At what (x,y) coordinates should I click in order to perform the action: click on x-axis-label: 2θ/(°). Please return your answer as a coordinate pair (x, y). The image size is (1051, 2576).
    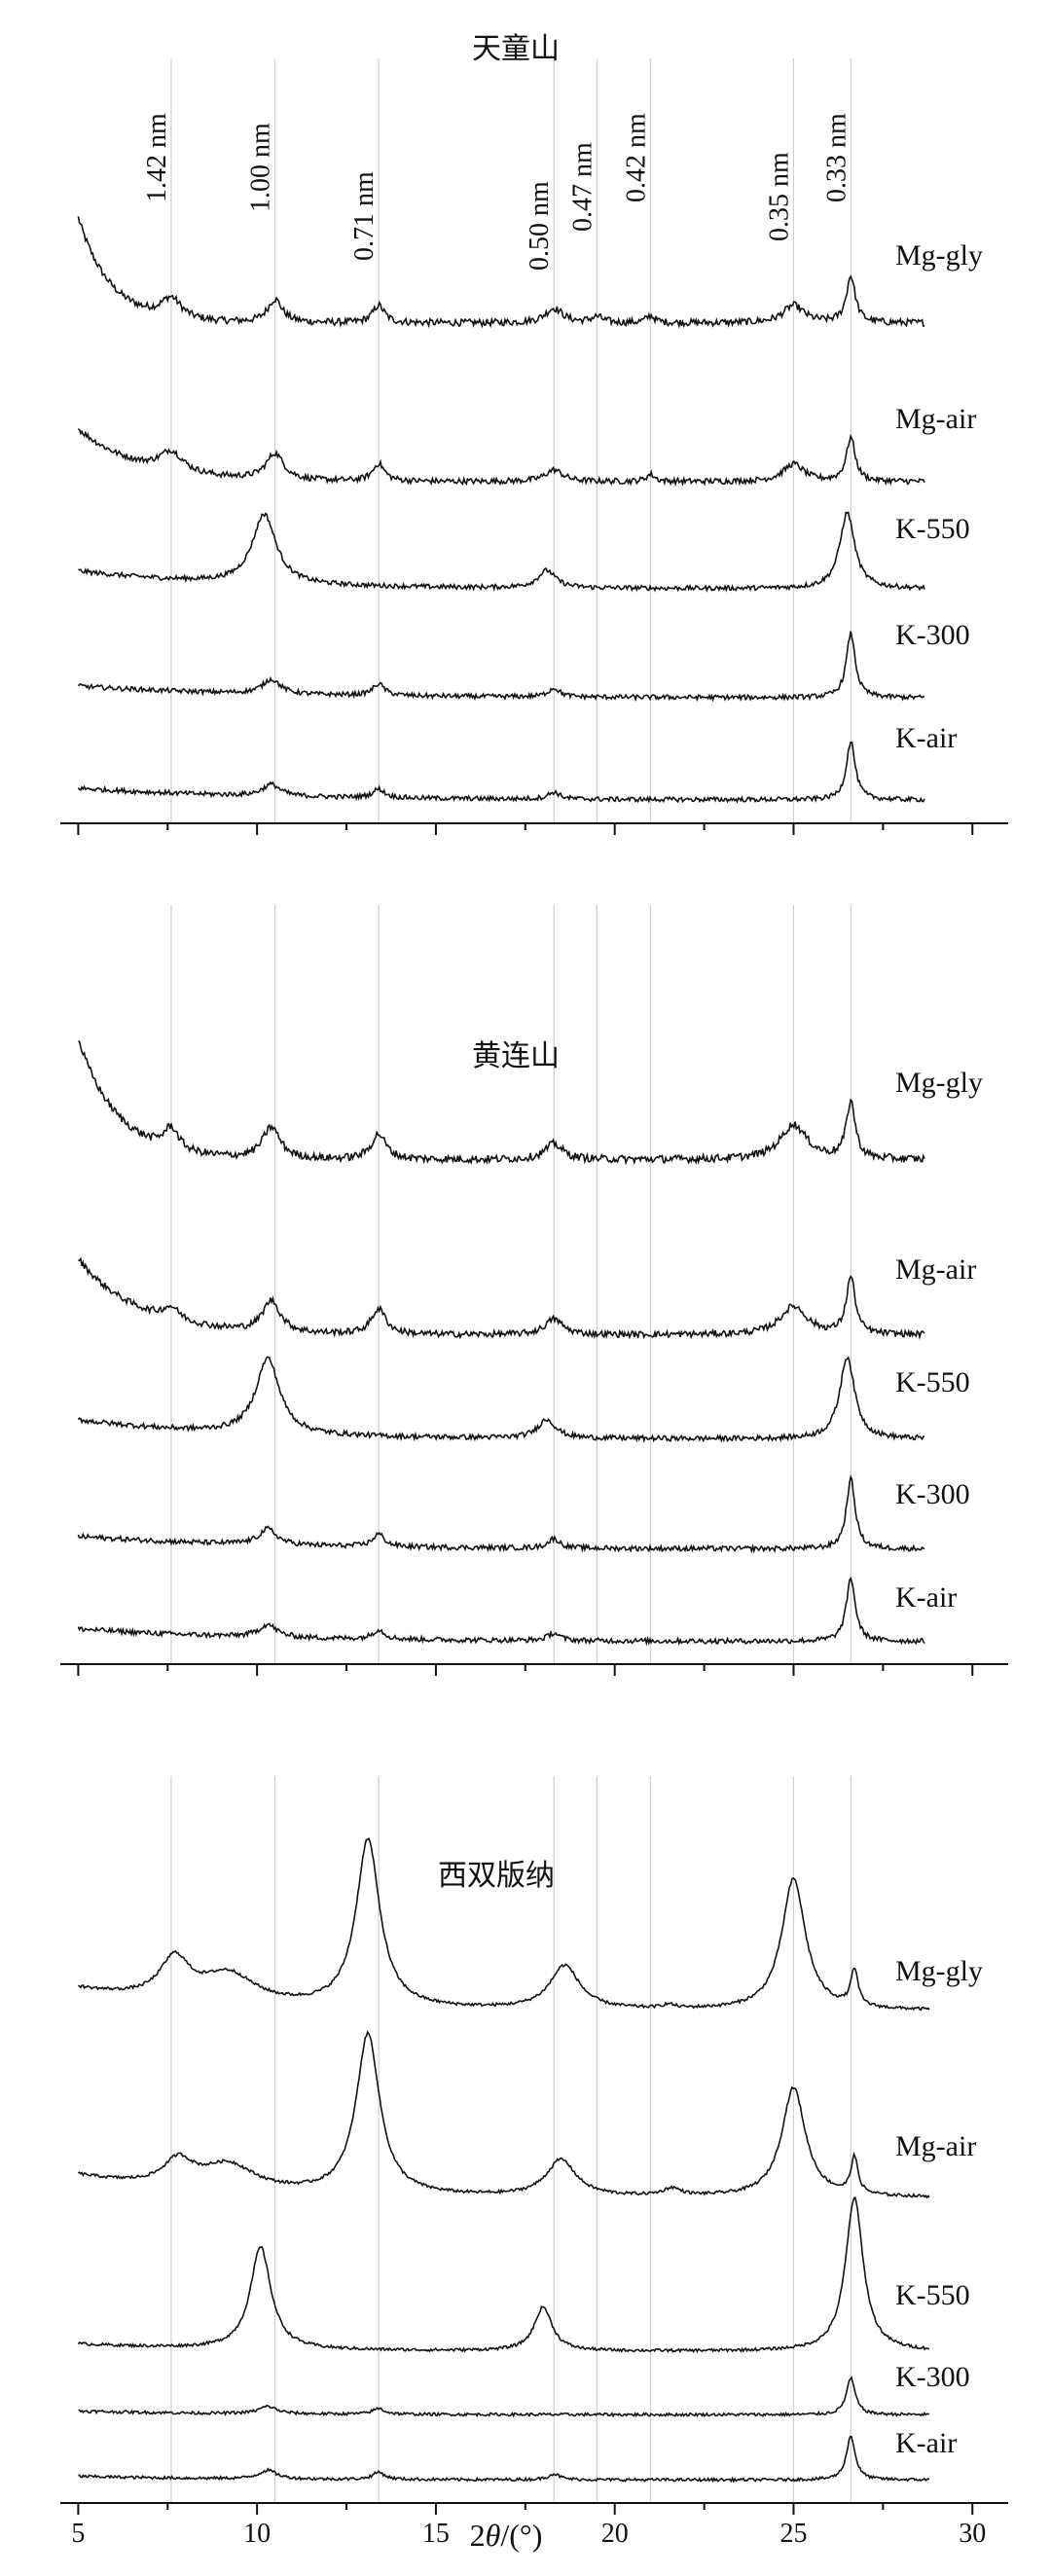
    Looking at the image, I should click on (506, 2535).